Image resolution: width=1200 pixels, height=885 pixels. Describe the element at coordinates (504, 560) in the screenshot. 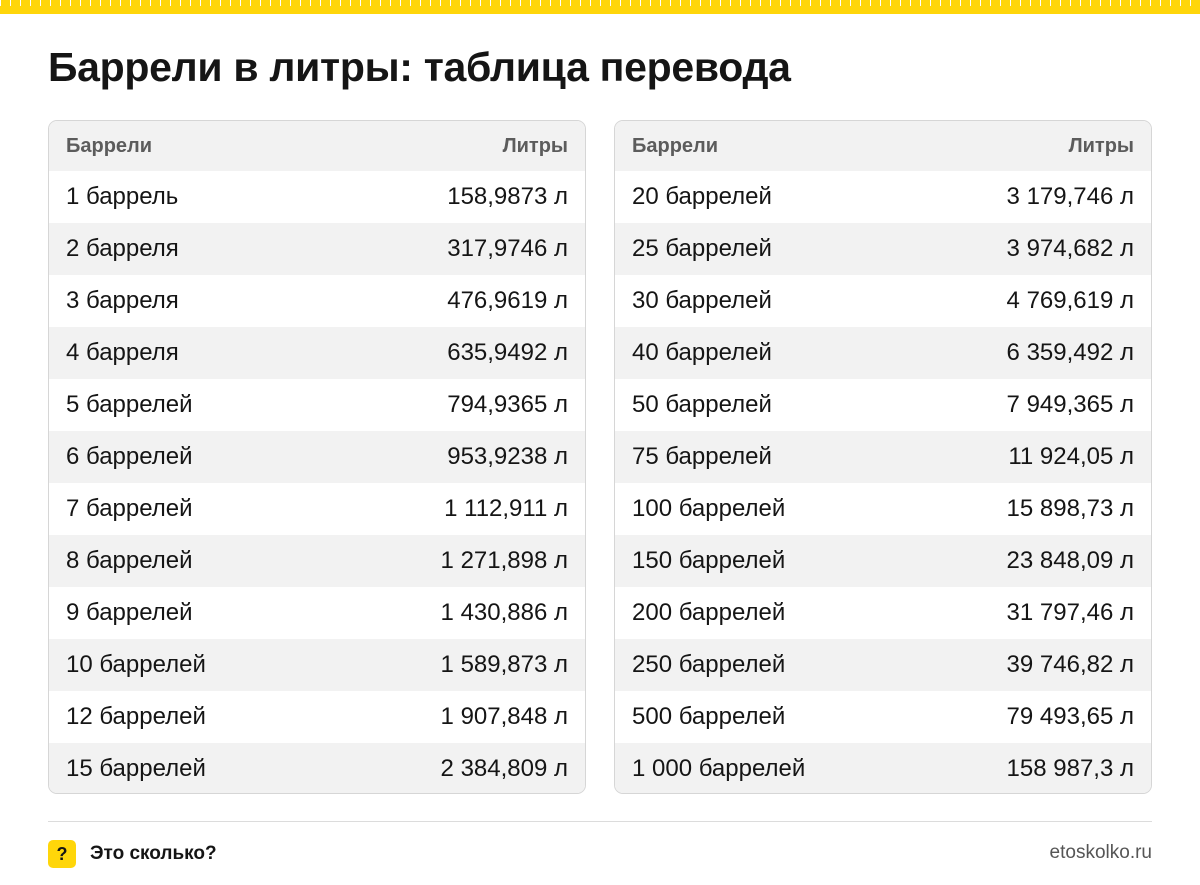

I see `liters-cell: 1 271,898 л` at that location.